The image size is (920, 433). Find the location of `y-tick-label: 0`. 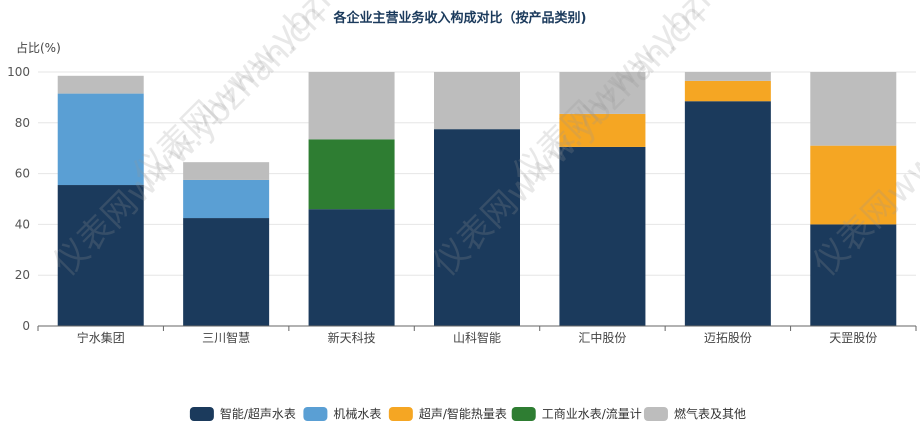

y-tick-label: 0 is located at coordinates (26, 326).